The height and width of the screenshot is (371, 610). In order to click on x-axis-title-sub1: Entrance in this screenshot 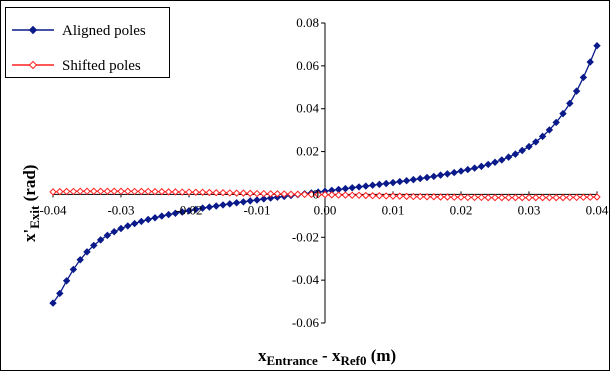, I will do `click(293, 360)`.